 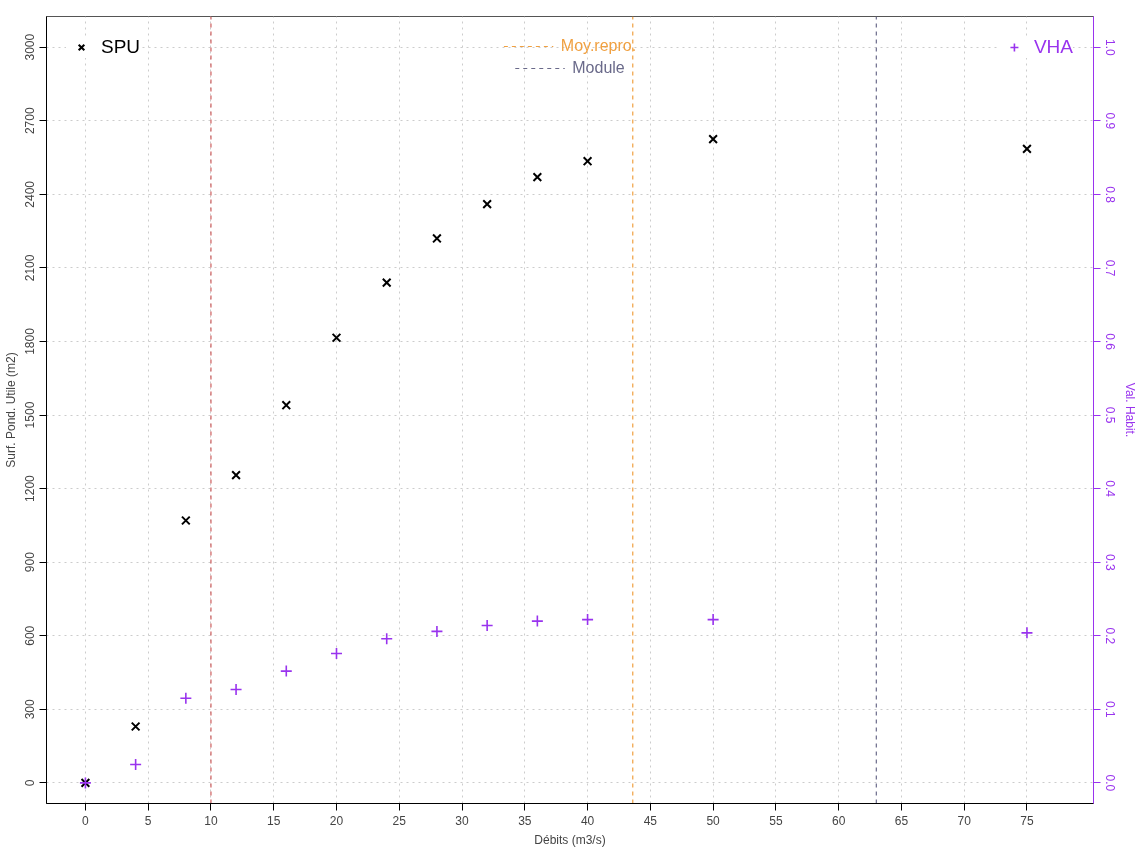 I want to click on y-tick-label: 2100, so click(x=30, y=268).